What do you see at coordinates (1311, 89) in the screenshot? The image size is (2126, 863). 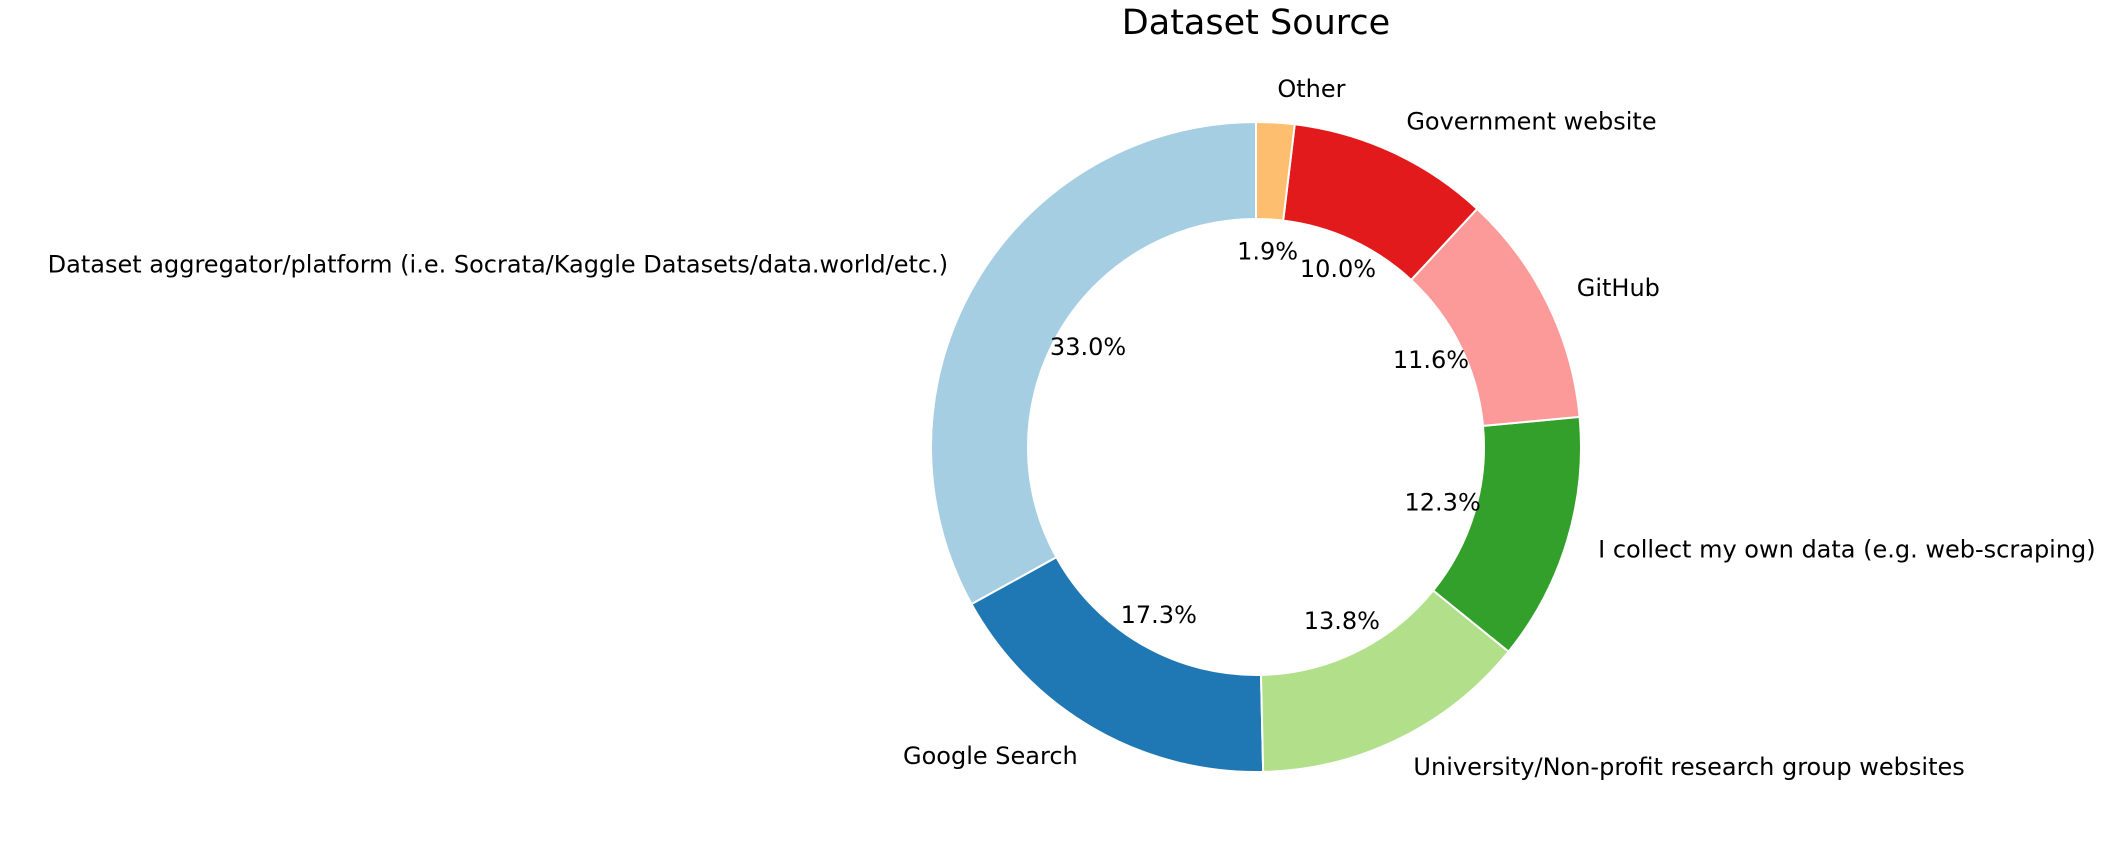 I see `slice-label: Other` at bounding box center [1311, 89].